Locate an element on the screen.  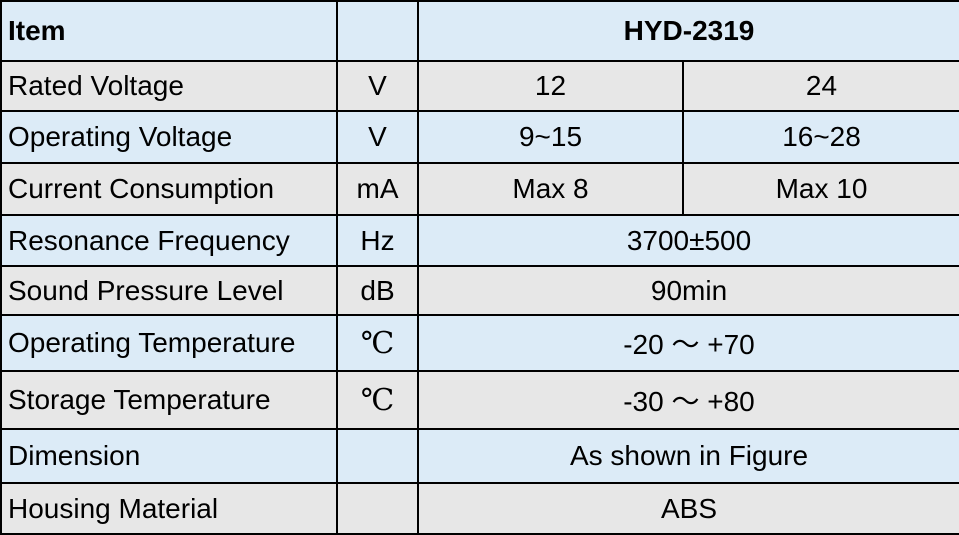
row-label: Rated Voltage is located at coordinates (169, 86).